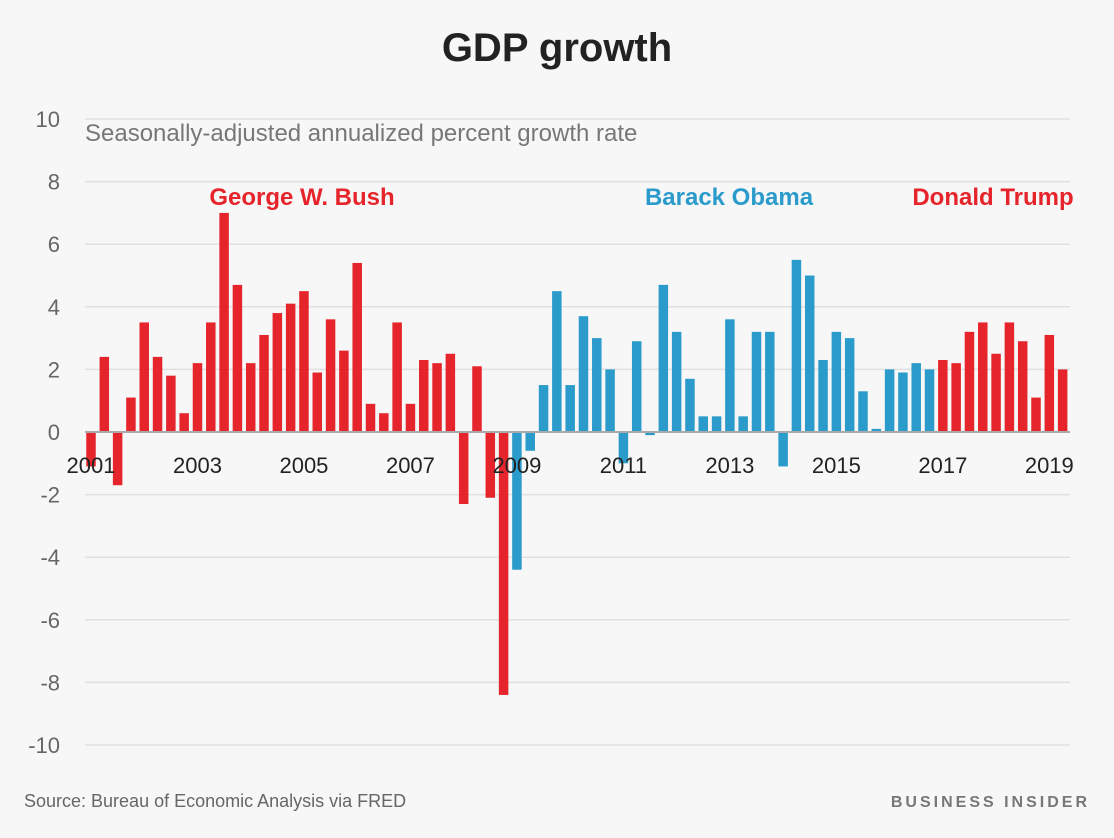 The width and height of the screenshot is (1114, 838). Describe the element at coordinates (836, 465) in the screenshot. I see `x-tick-label: 2015` at that location.